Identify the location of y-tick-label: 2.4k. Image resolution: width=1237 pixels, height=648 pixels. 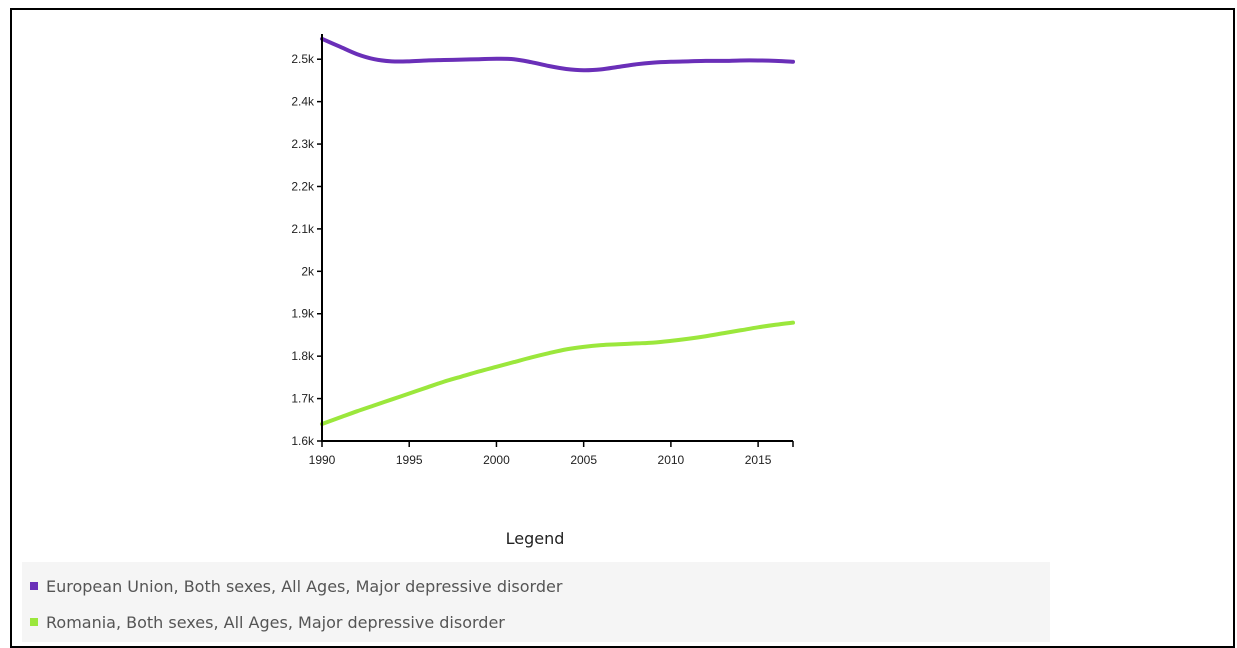
(303, 102).